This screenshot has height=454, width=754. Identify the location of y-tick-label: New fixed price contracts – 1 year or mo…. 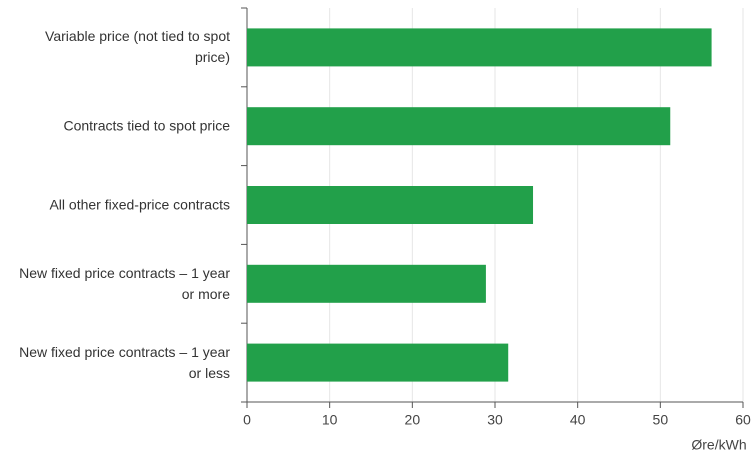
(124, 283).